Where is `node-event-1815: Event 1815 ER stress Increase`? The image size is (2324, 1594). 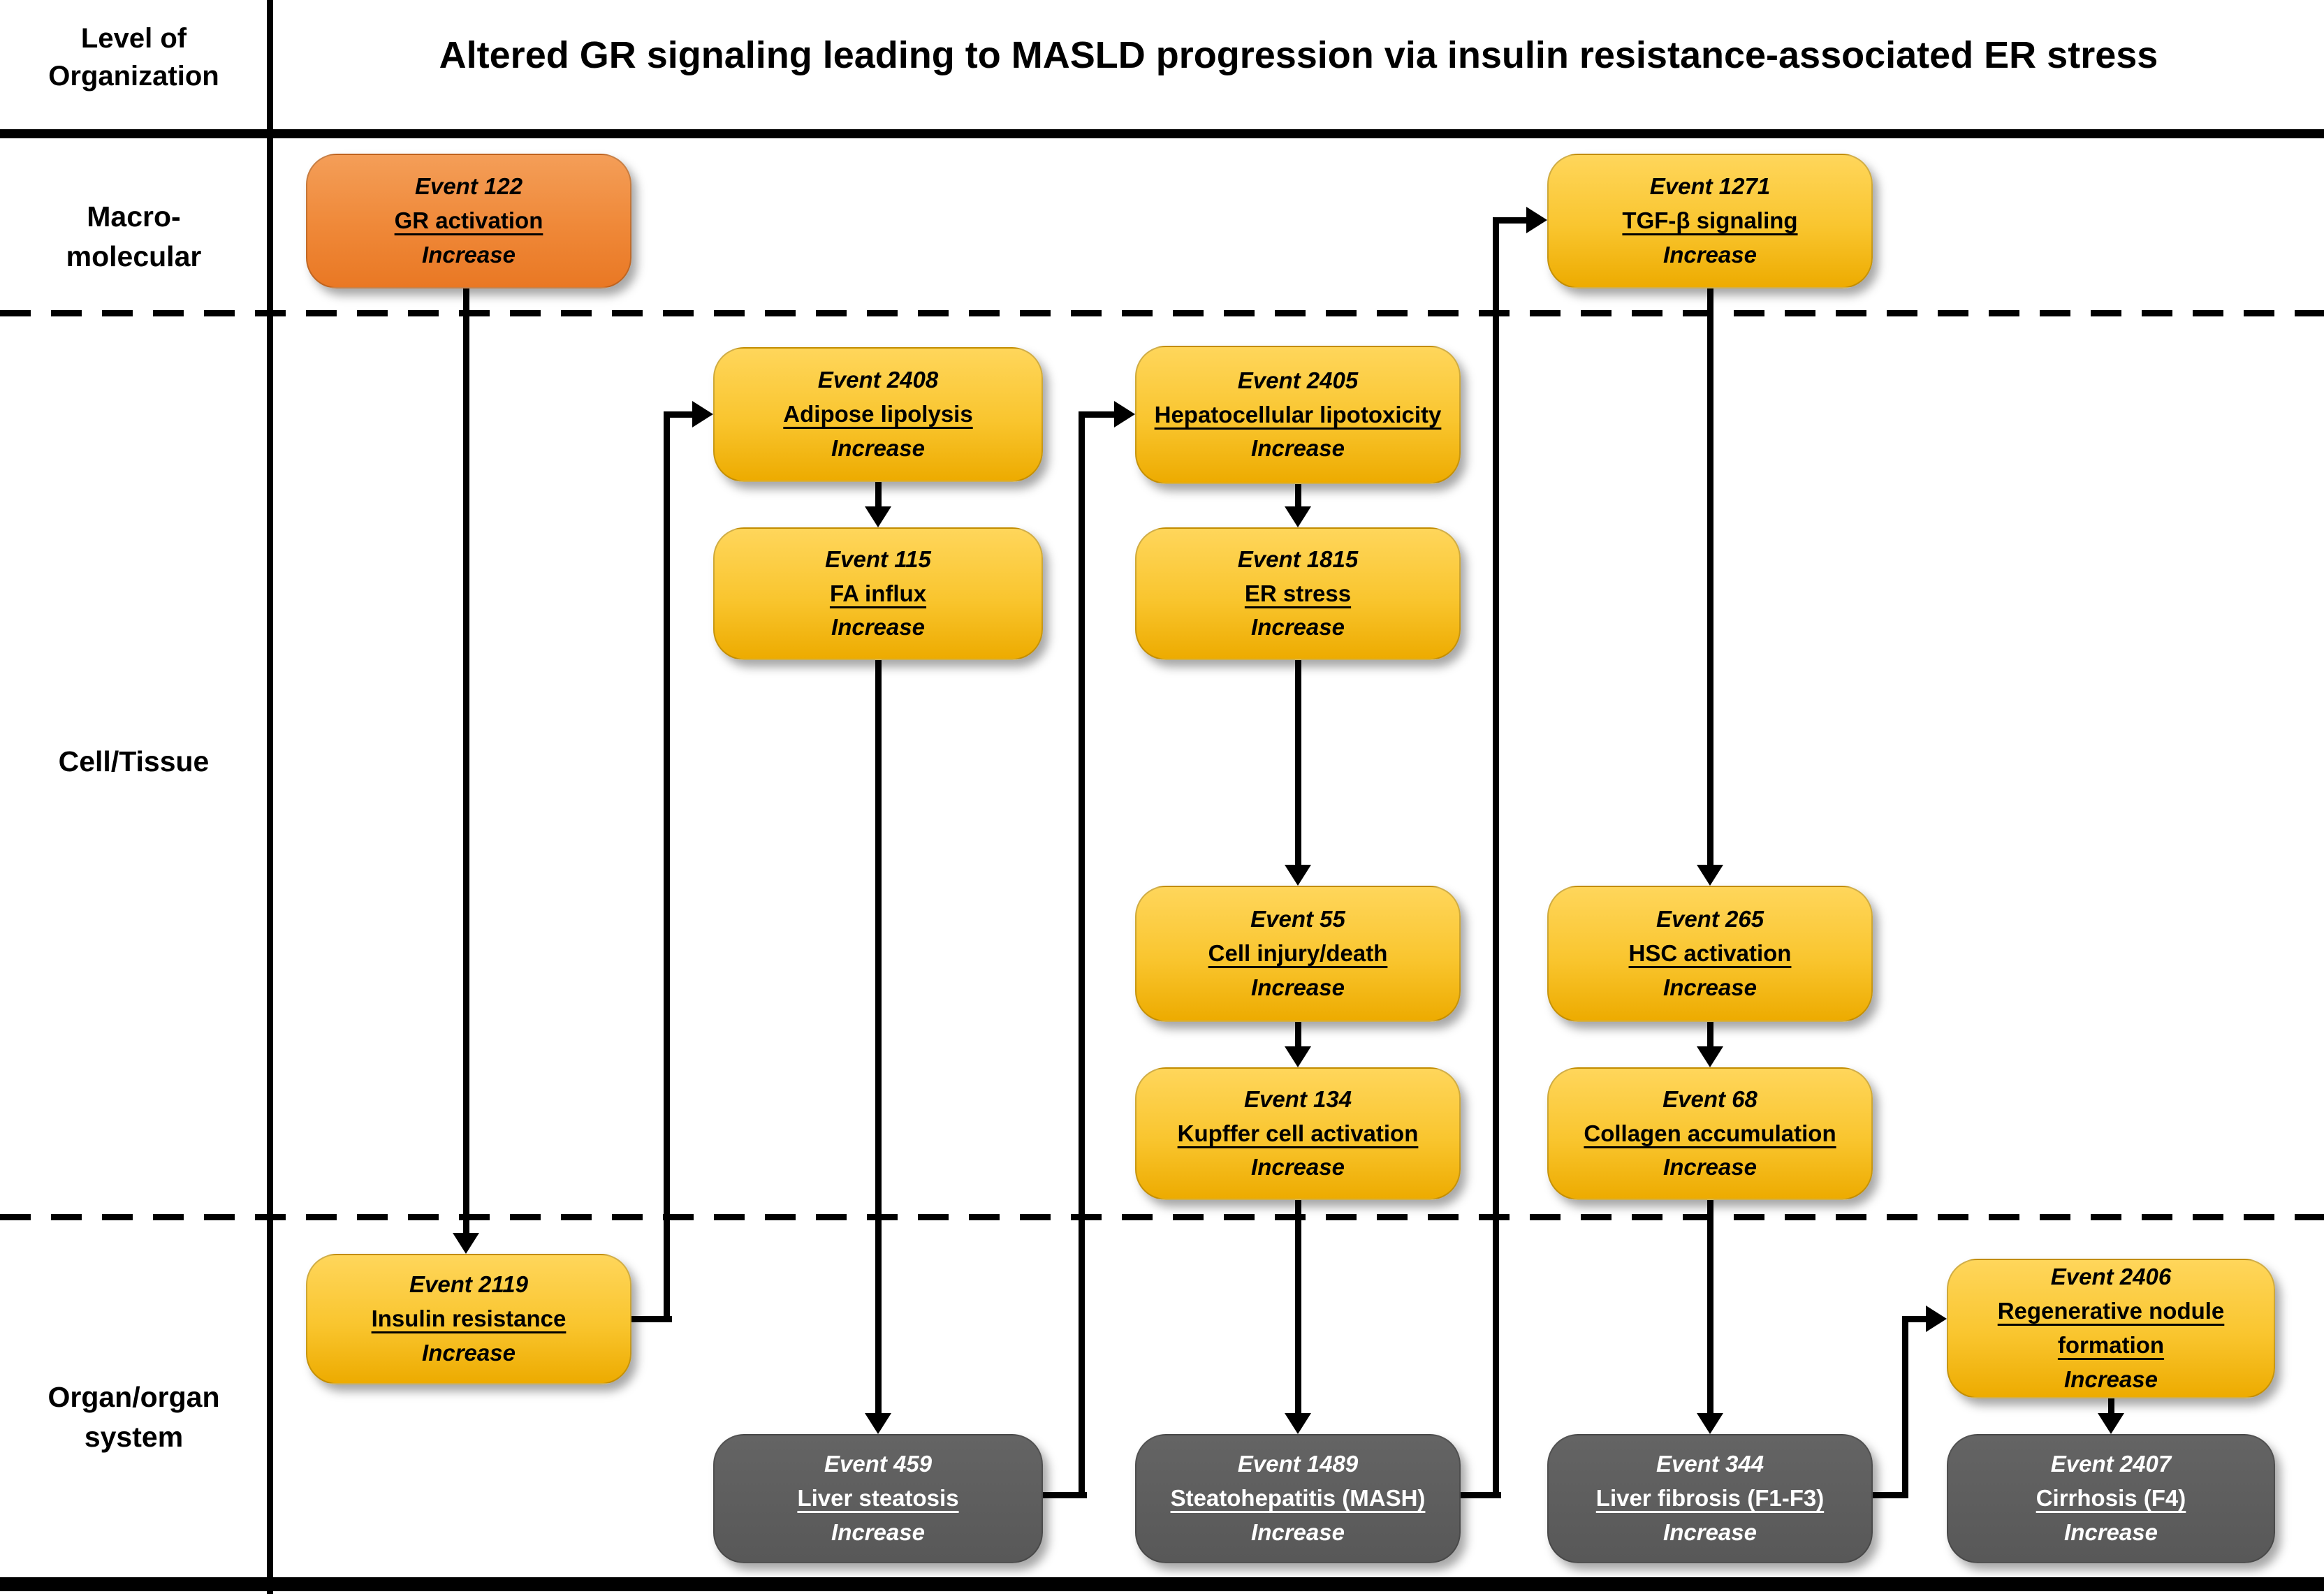
node-event-1815: Event 1815 ER stress Increase is located at coordinates (1298, 593).